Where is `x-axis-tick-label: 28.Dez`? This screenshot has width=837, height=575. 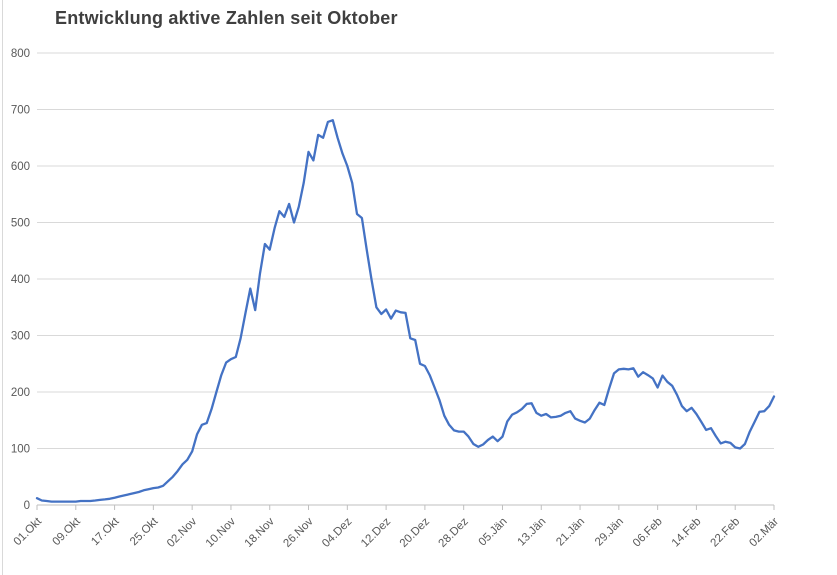
x-axis-tick-label: 28.Dez is located at coordinates (454, 532).